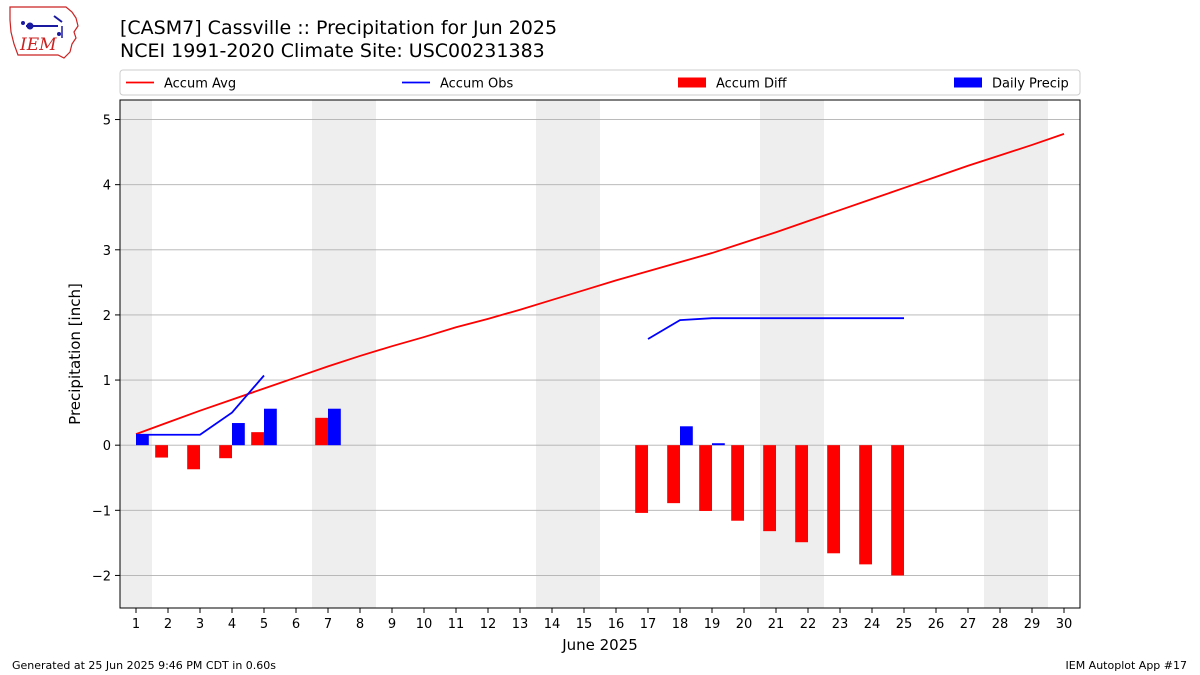  Describe the element at coordinates (520, 624) in the screenshot. I see `x-tick-label: 13` at that location.